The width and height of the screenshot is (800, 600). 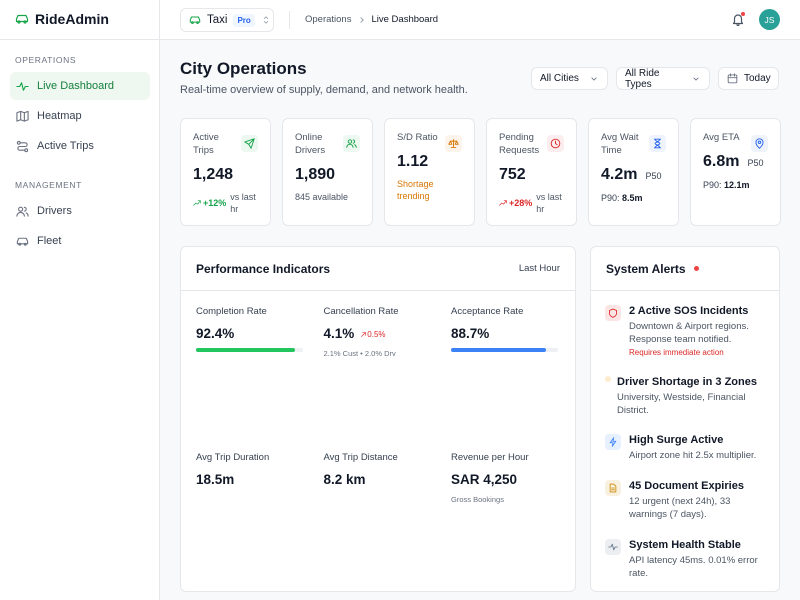 I want to click on metric-number: 88.7%, so click(x=470, y=333).